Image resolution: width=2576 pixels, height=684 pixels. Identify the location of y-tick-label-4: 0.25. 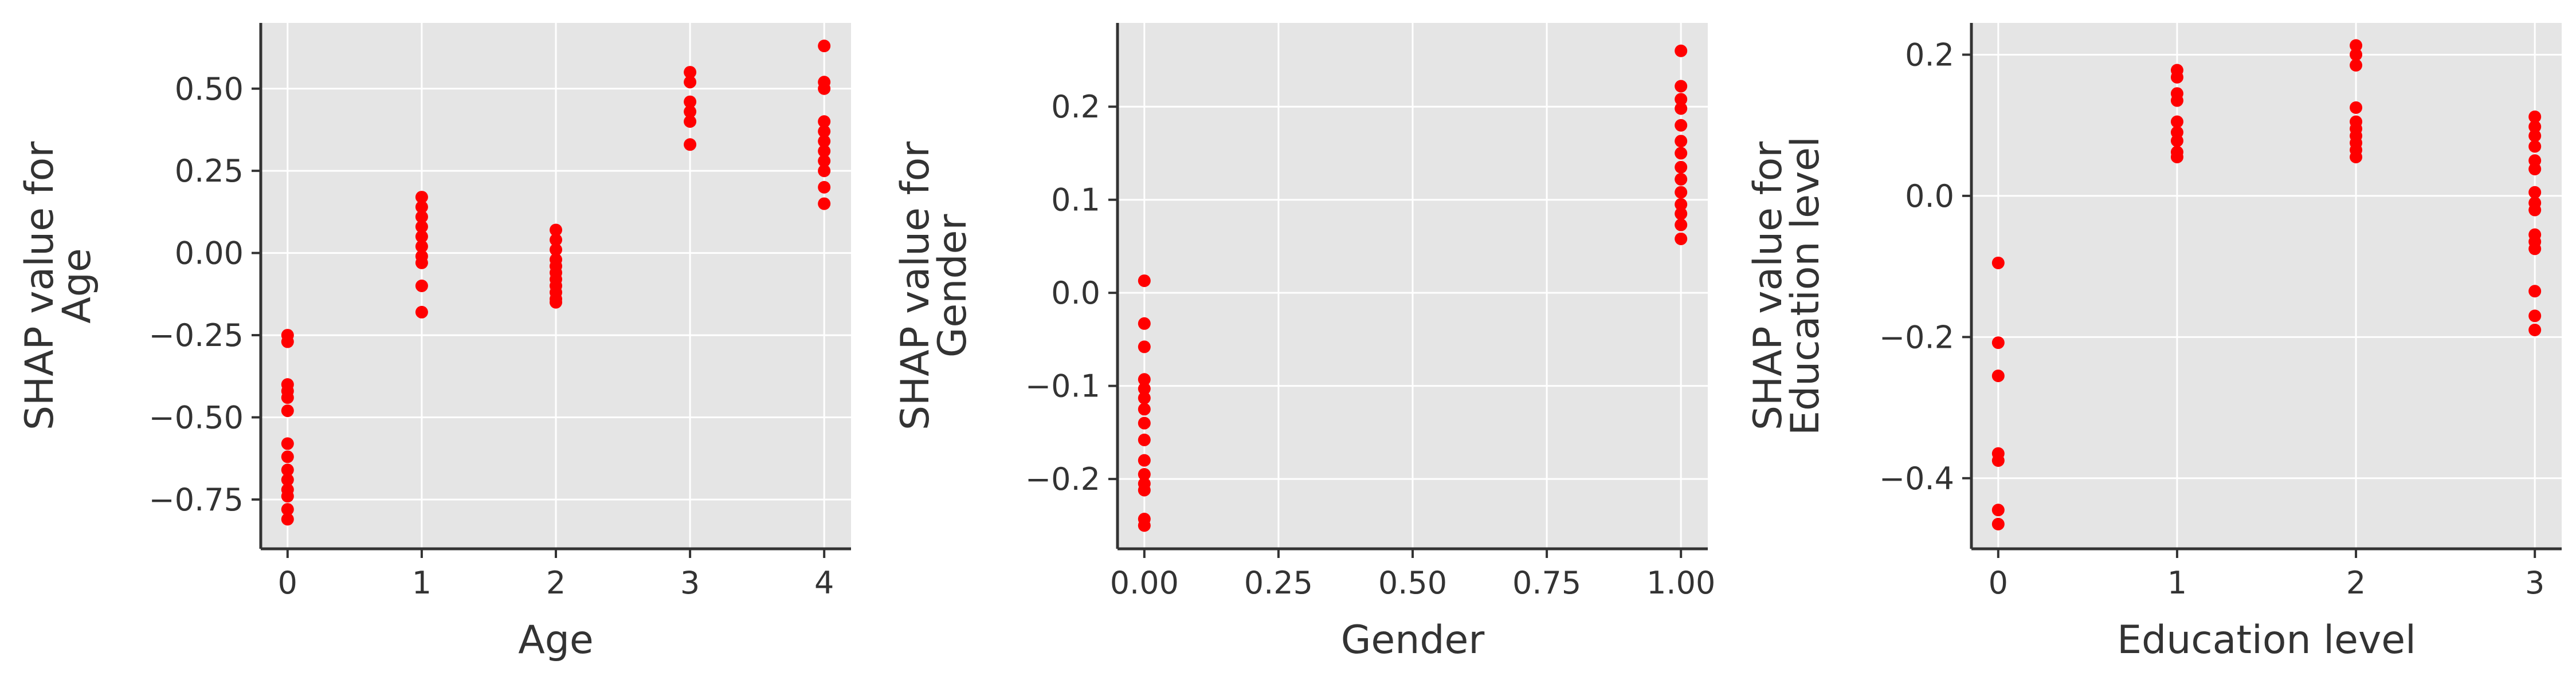
(209, 171).